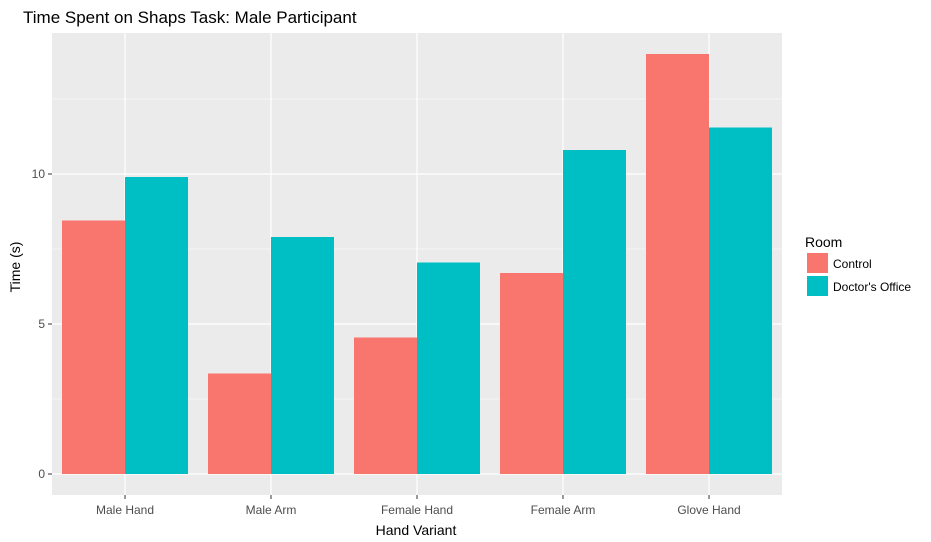 The height and width of the screenshot is (542, 931). I want to click on y-tick-label: 10, so click(39, 174).